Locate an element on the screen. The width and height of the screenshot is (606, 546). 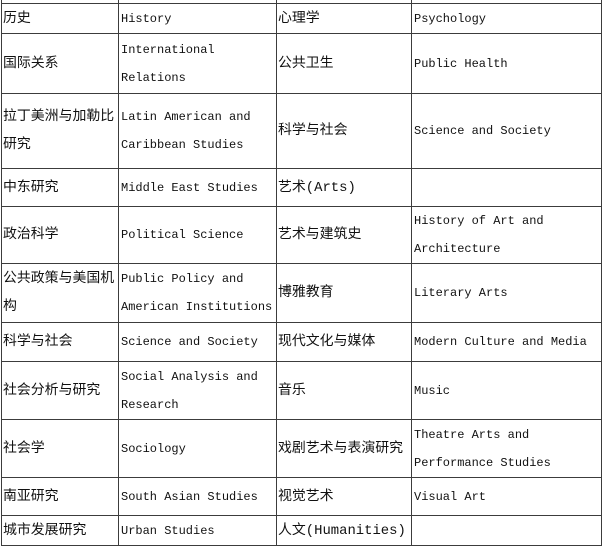
subject-cell-chinese: 国际关系 is located at coordinates (60, 63).